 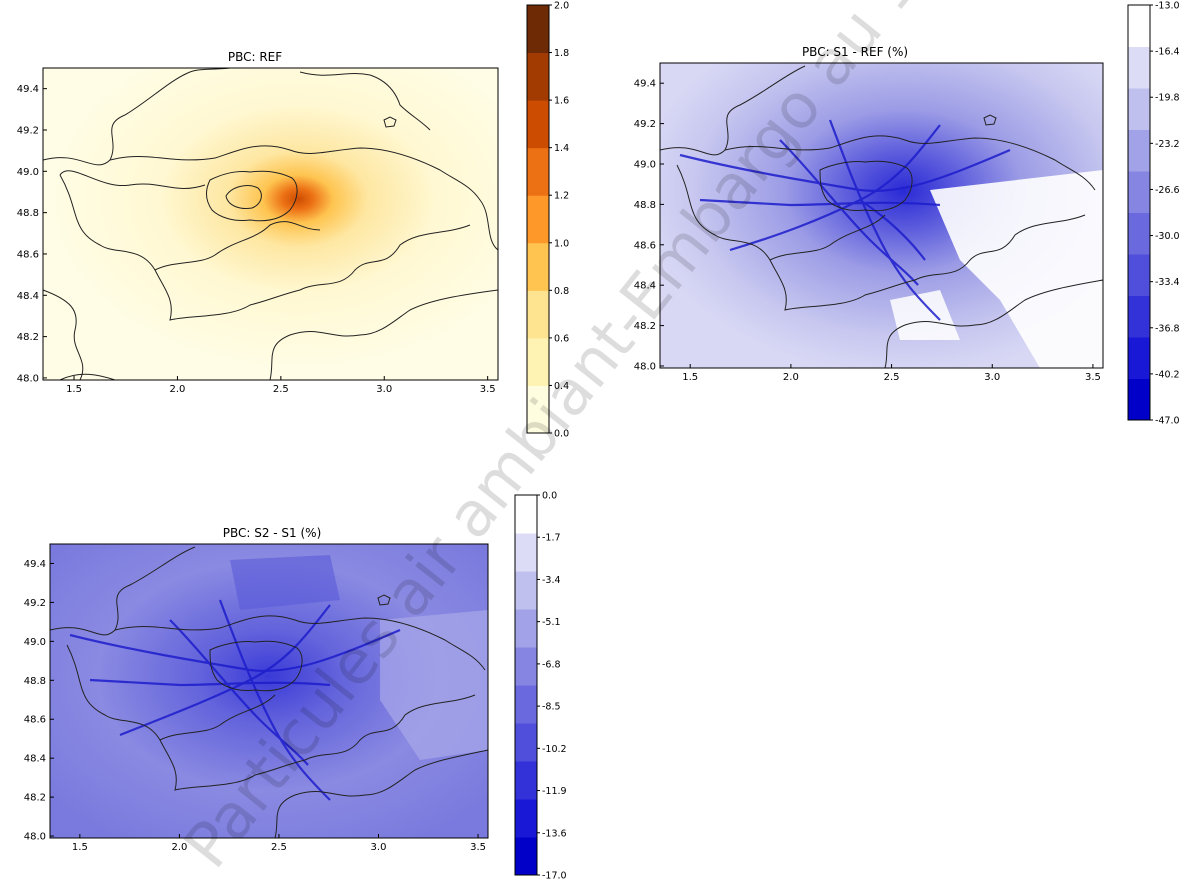 I want to click on s1-x-tick-label: 2.5, so click(x=892, y=377).